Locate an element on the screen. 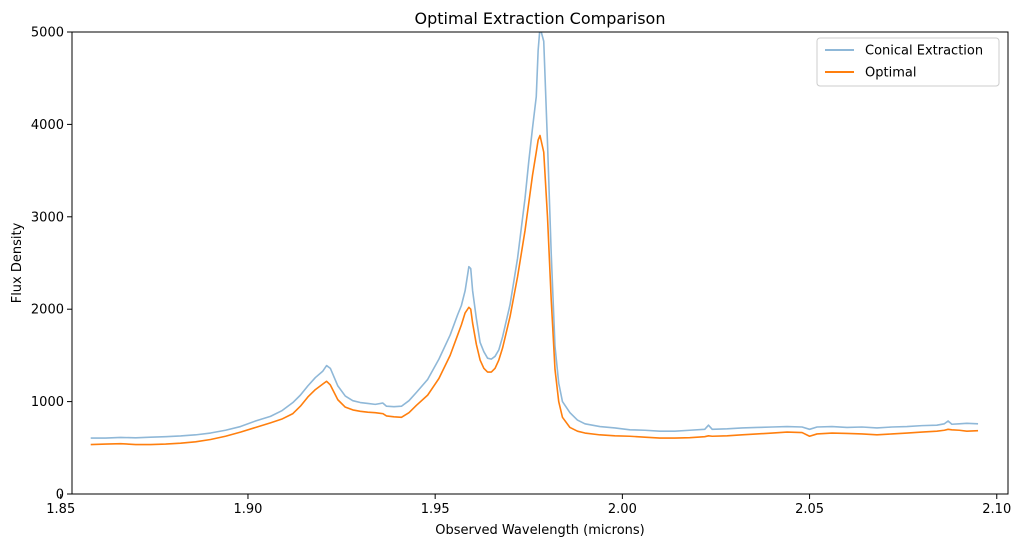  x-tick-label: 2.10 is located at coordinates (996, 509).